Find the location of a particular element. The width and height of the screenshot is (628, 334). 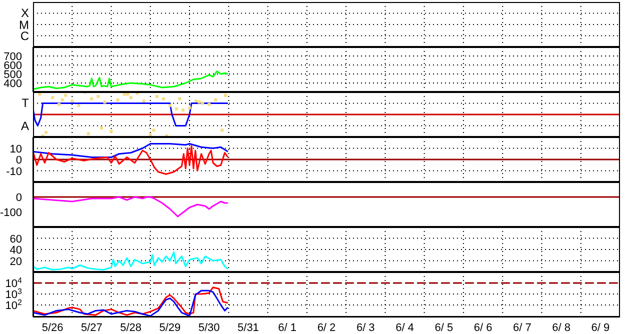

x-tick-label: 6/ 5 is located at coordinates (444, 328).